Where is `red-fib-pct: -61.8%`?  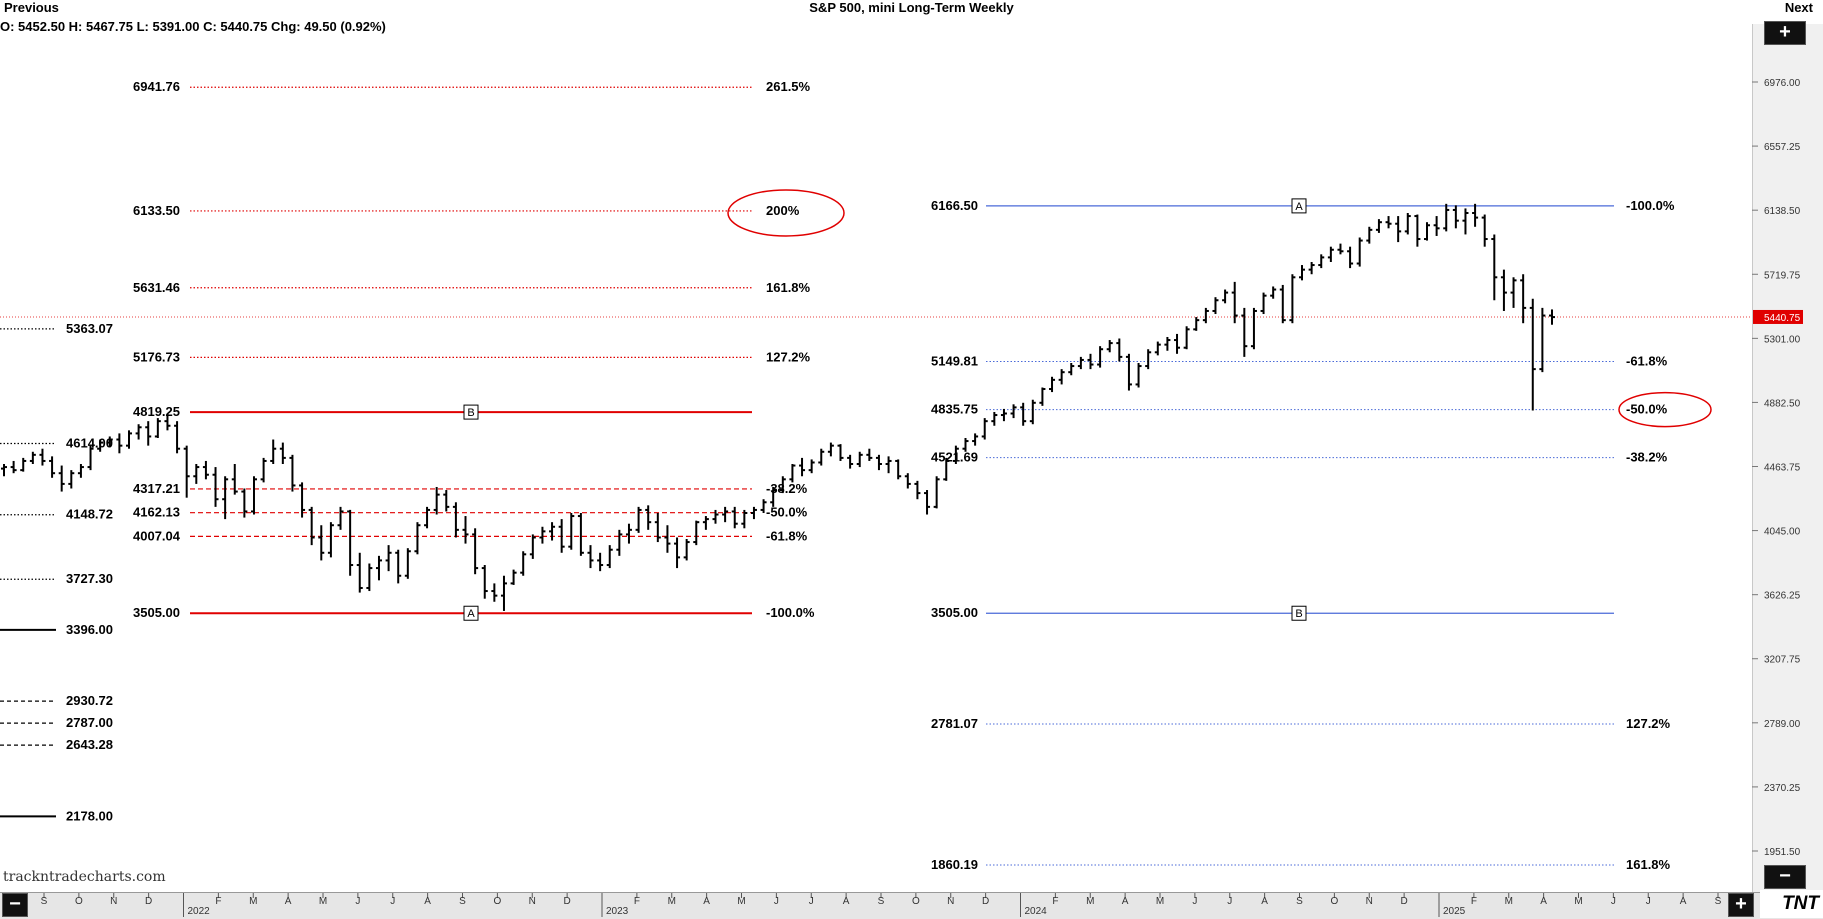 red-fib-pct: -61.8% is located at coordinates (787, 535).